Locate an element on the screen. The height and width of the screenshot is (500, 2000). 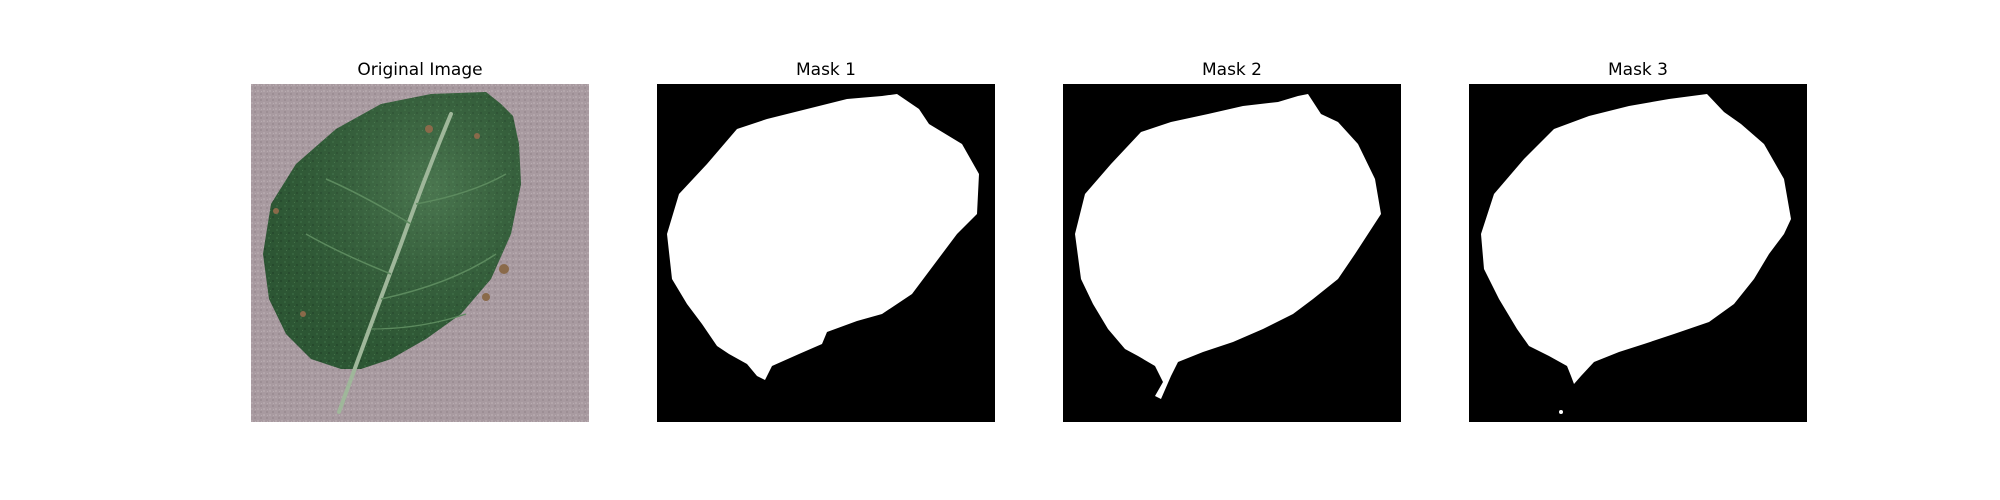
leaf-photo is located at coordinates (420, 253).